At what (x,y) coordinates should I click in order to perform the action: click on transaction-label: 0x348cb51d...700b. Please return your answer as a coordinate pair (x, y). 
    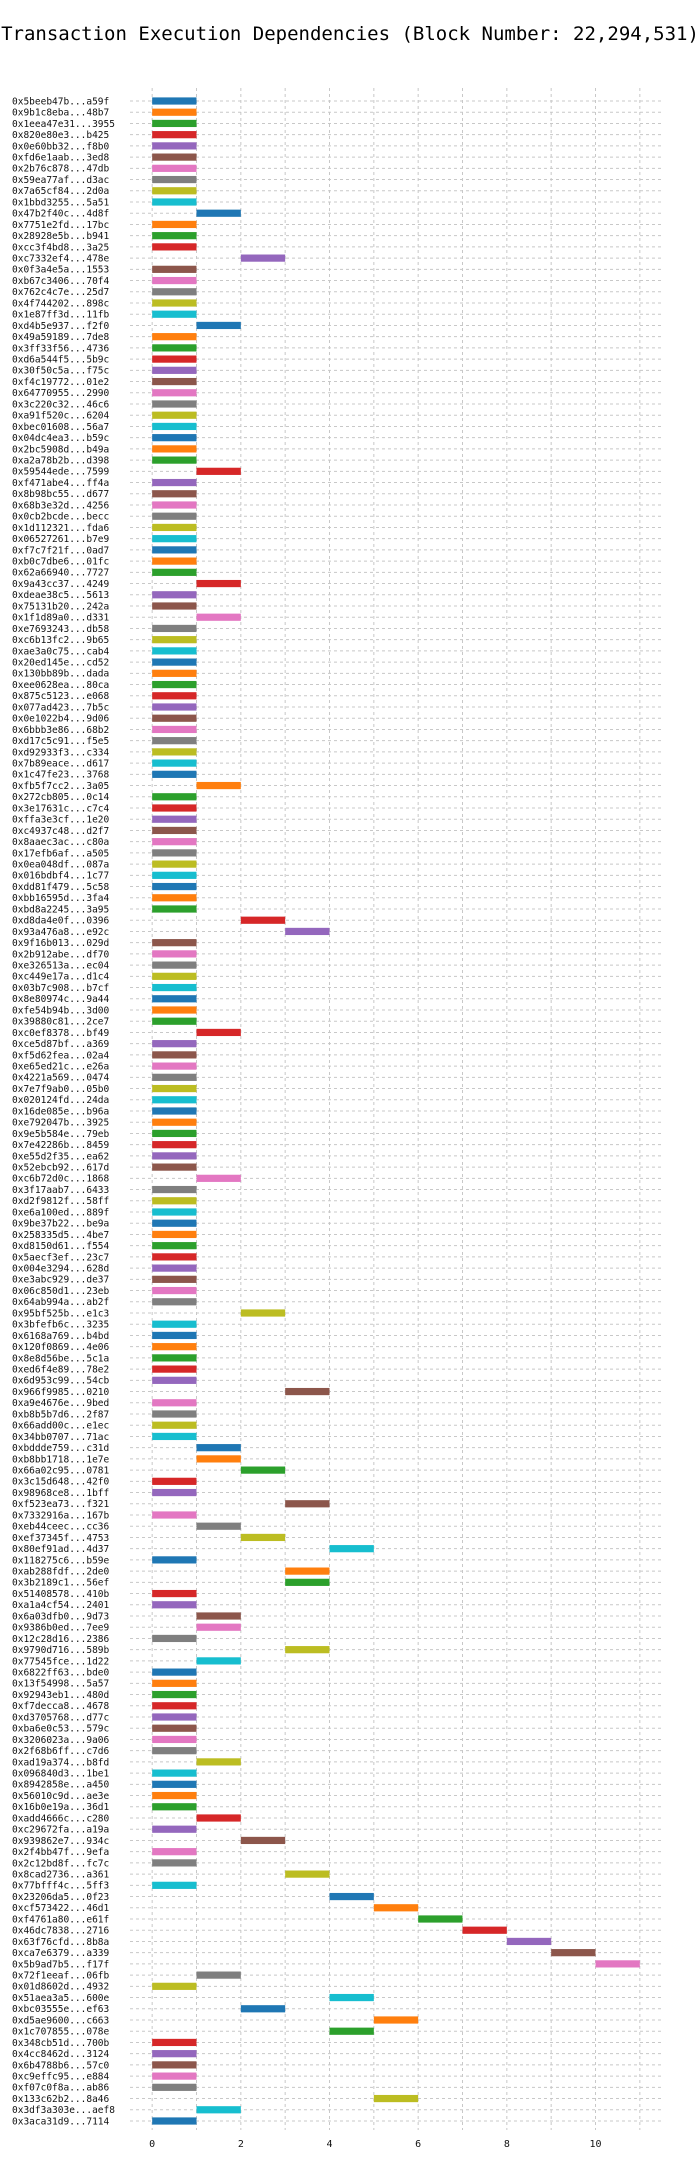
    Looking at the image, I should click on (61, 2043).